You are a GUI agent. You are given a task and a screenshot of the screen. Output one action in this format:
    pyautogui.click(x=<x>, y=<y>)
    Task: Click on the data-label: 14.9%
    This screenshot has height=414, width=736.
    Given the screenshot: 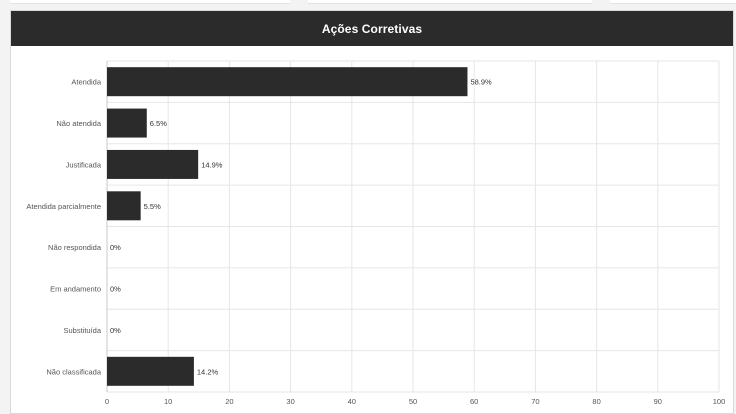 What is the action you would take?
    pyautogui.click(x=212, y=164)
    